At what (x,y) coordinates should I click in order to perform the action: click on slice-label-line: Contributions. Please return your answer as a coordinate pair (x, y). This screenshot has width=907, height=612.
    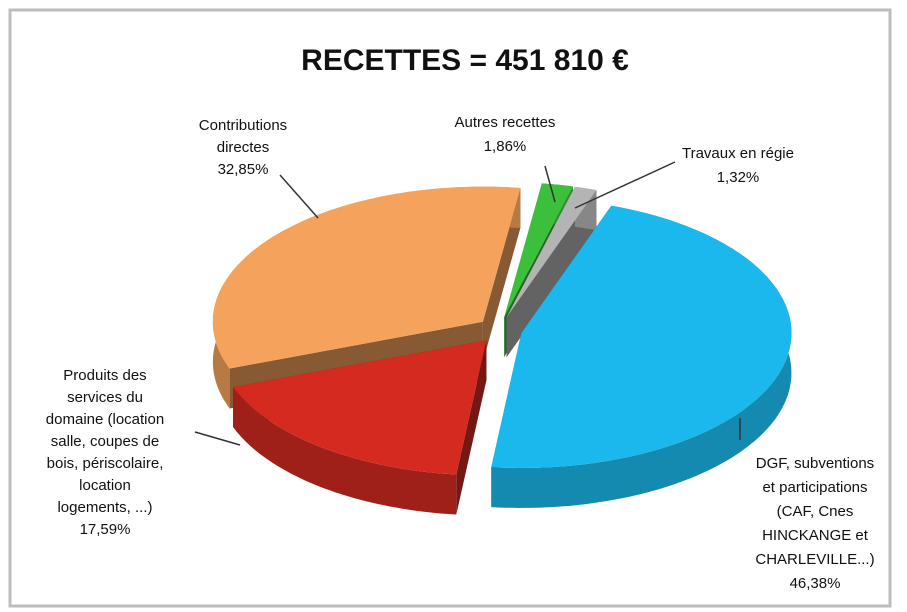
    Looking at the image, I should click on (243, 125).